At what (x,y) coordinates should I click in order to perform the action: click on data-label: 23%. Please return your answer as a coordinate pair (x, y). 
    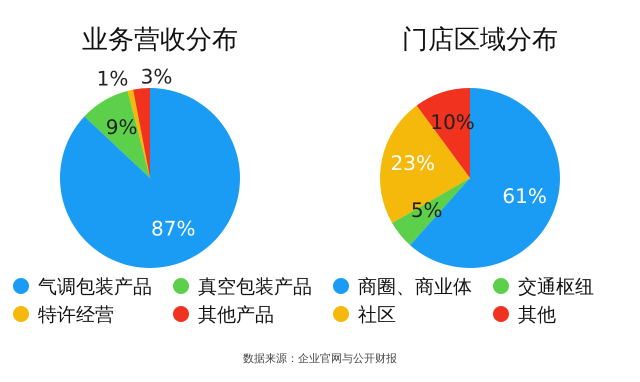
    Looking at the image, I should click on (412, 163).